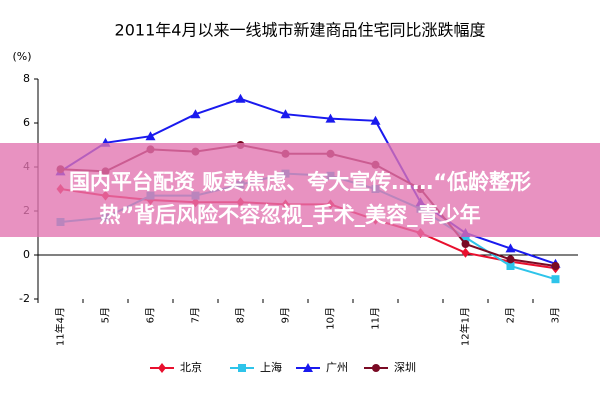  I want to click on x-tick-label: 10月, so click(331, 318).